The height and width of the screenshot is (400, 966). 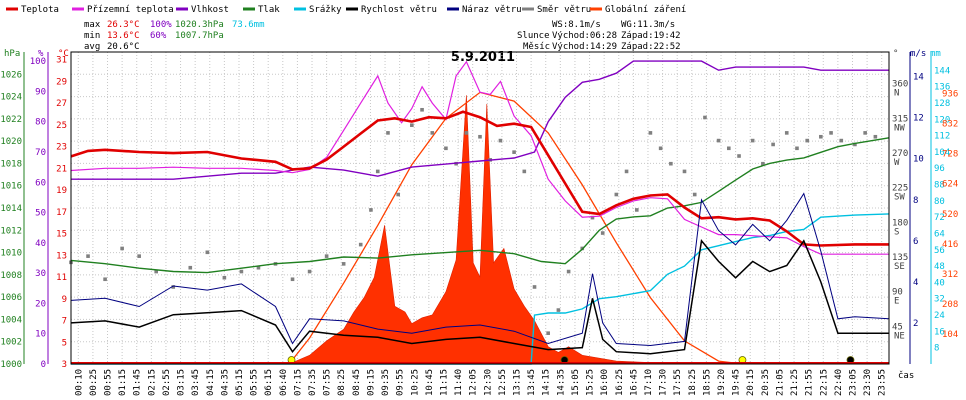 I want to click on x-tick-6: 02:55, so click(x=167, y=382).